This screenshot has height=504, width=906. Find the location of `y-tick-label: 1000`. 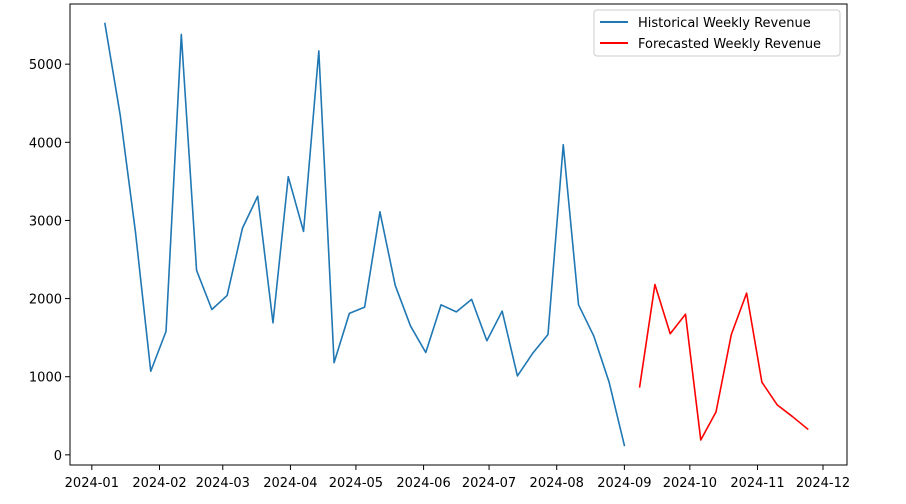

y-tick-label: 1000 is located at coordinates (45, 378).